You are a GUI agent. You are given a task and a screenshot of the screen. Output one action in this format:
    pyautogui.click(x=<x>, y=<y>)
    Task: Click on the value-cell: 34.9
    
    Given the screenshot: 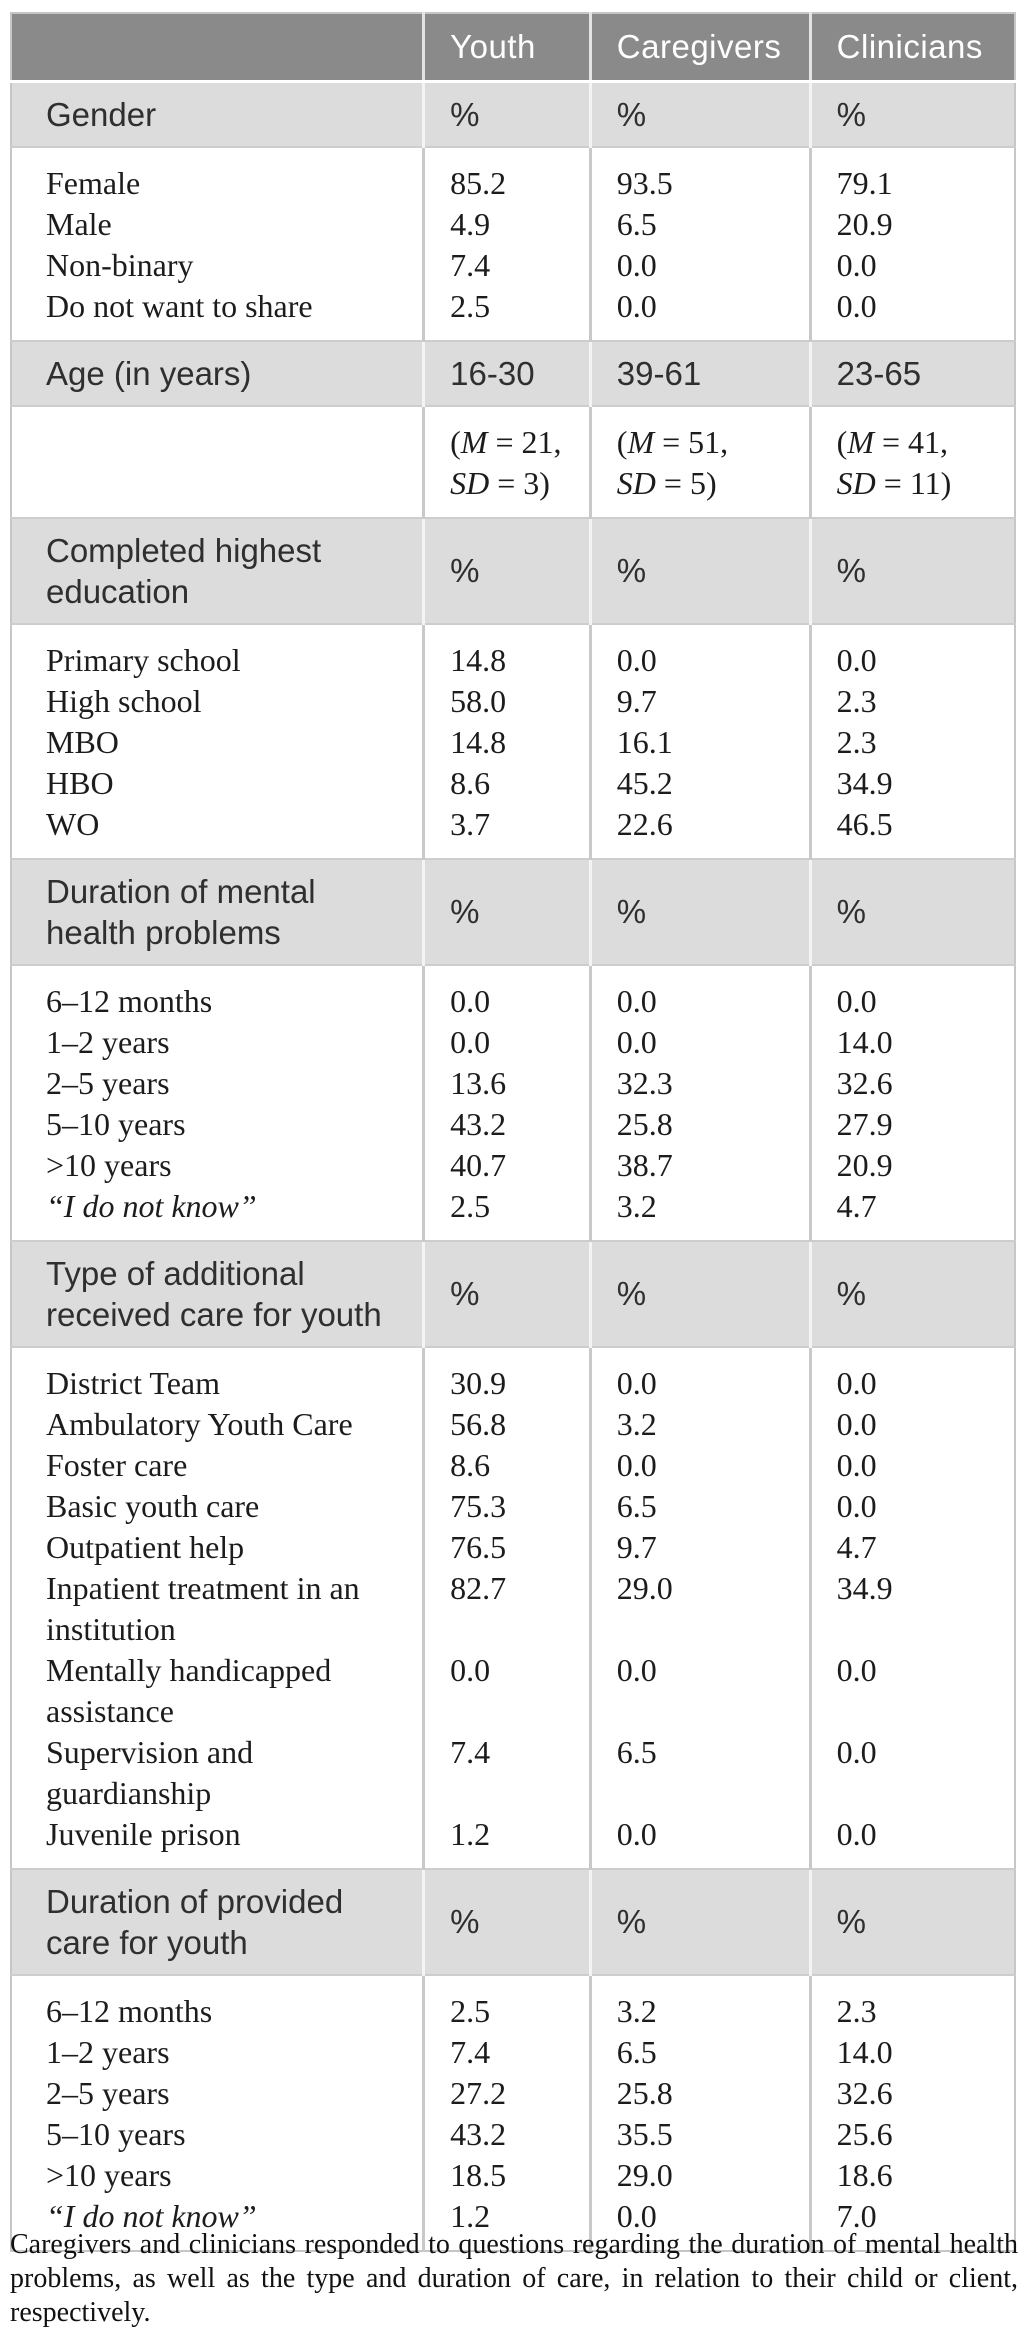 What is the action you would take?
    pyautogui.click(x=911, y=1608)
    